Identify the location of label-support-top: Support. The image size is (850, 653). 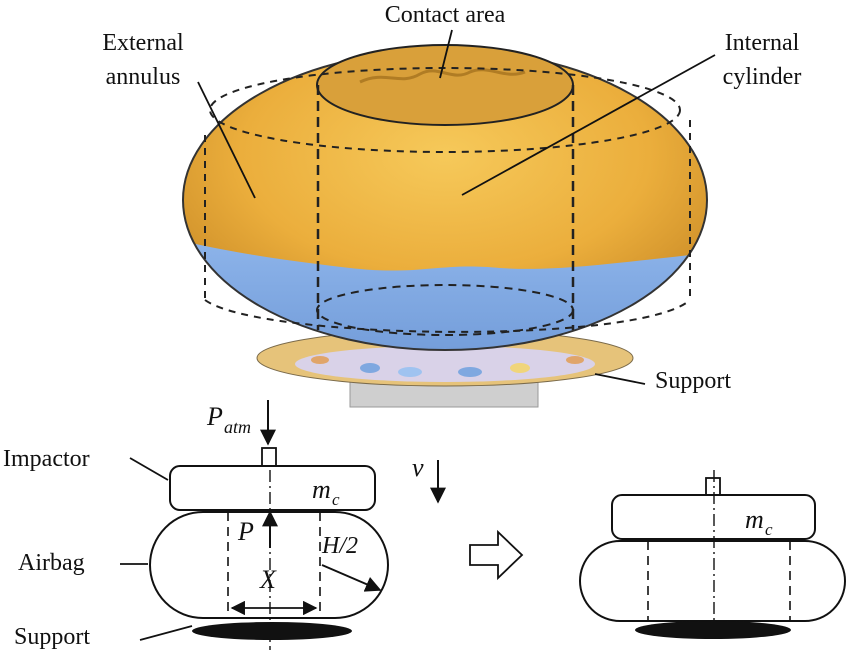
(693, 381).